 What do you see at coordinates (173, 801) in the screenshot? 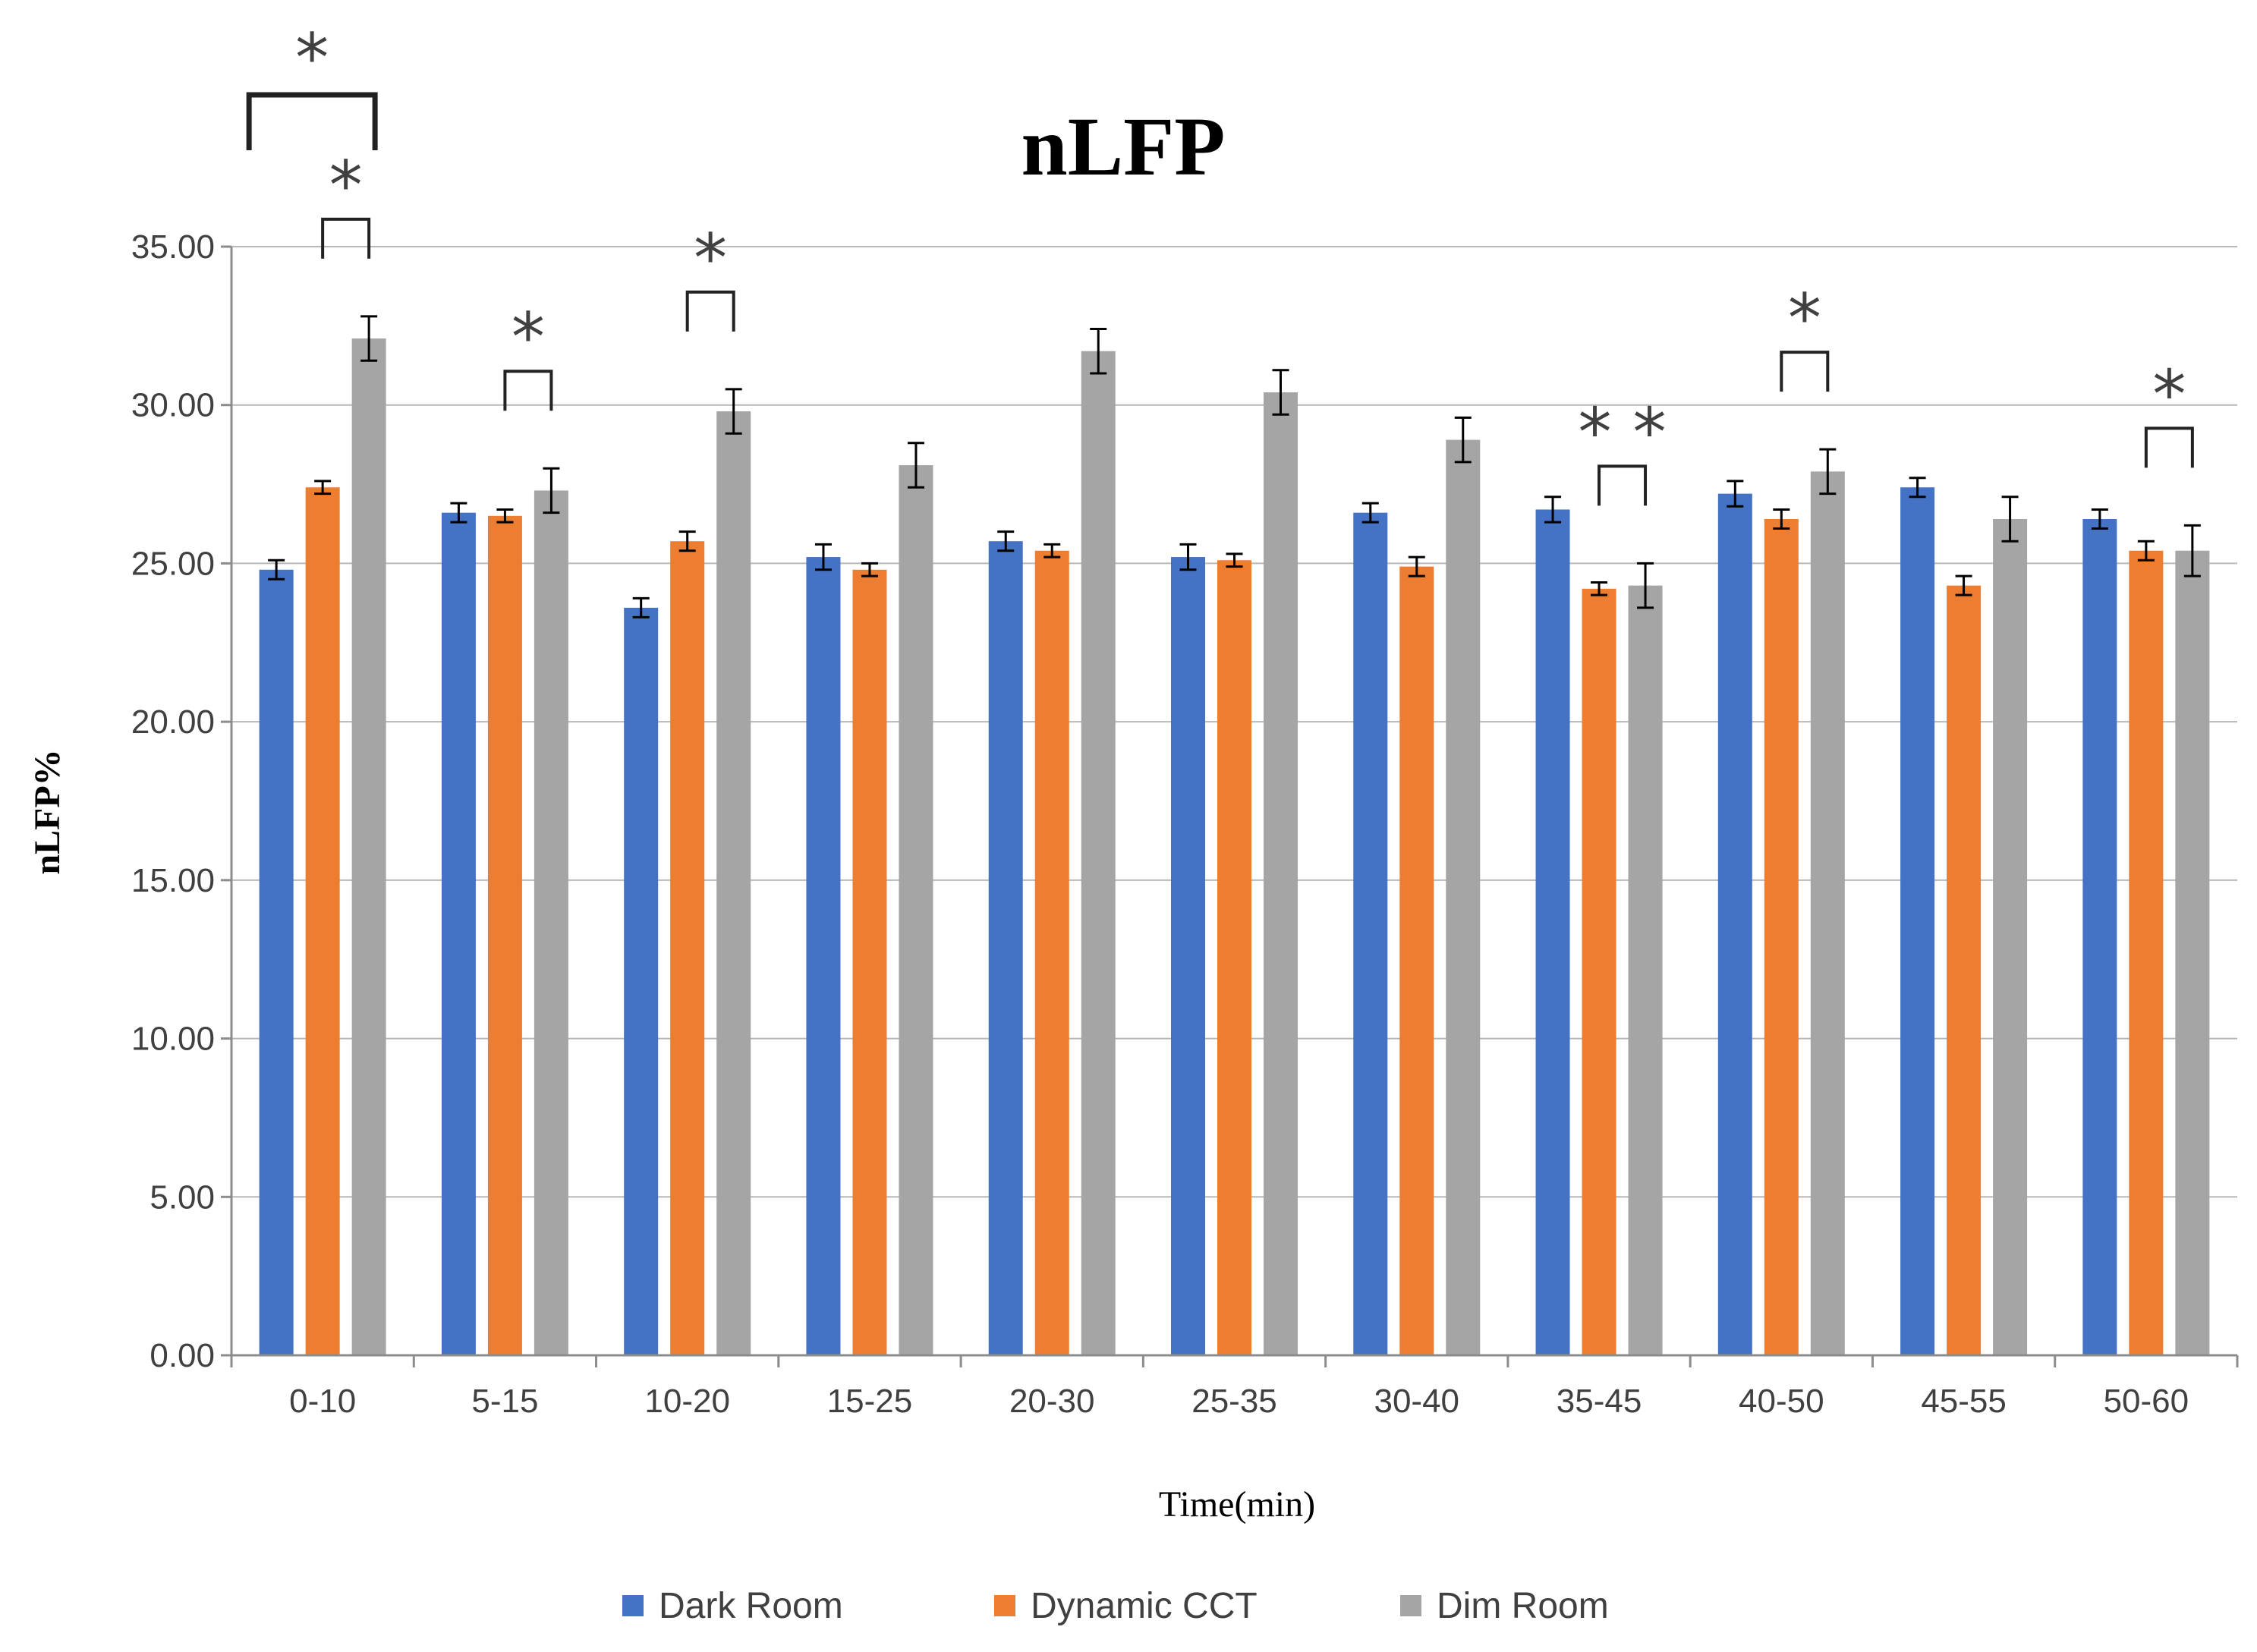
I see `y-tick-labels: 0.00 5.00 10.00 15.00 20.00 25.00 30.00 35.00` at bounding box center [173, 801].